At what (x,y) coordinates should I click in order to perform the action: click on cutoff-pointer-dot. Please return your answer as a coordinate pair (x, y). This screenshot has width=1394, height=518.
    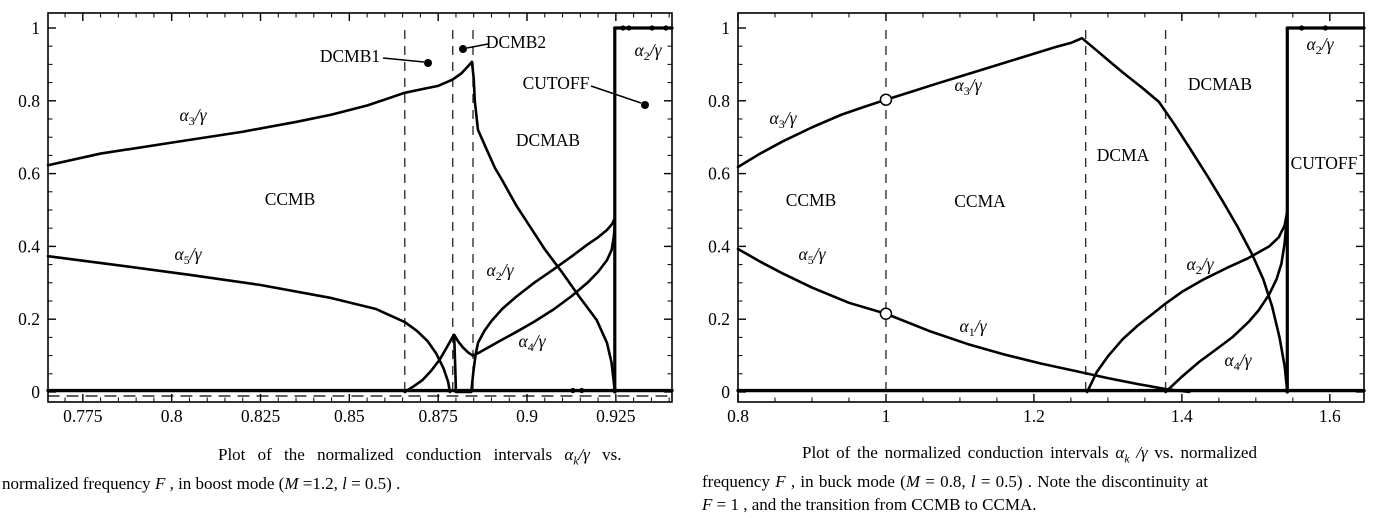
    Looking at the image, I should click on (645, 105).